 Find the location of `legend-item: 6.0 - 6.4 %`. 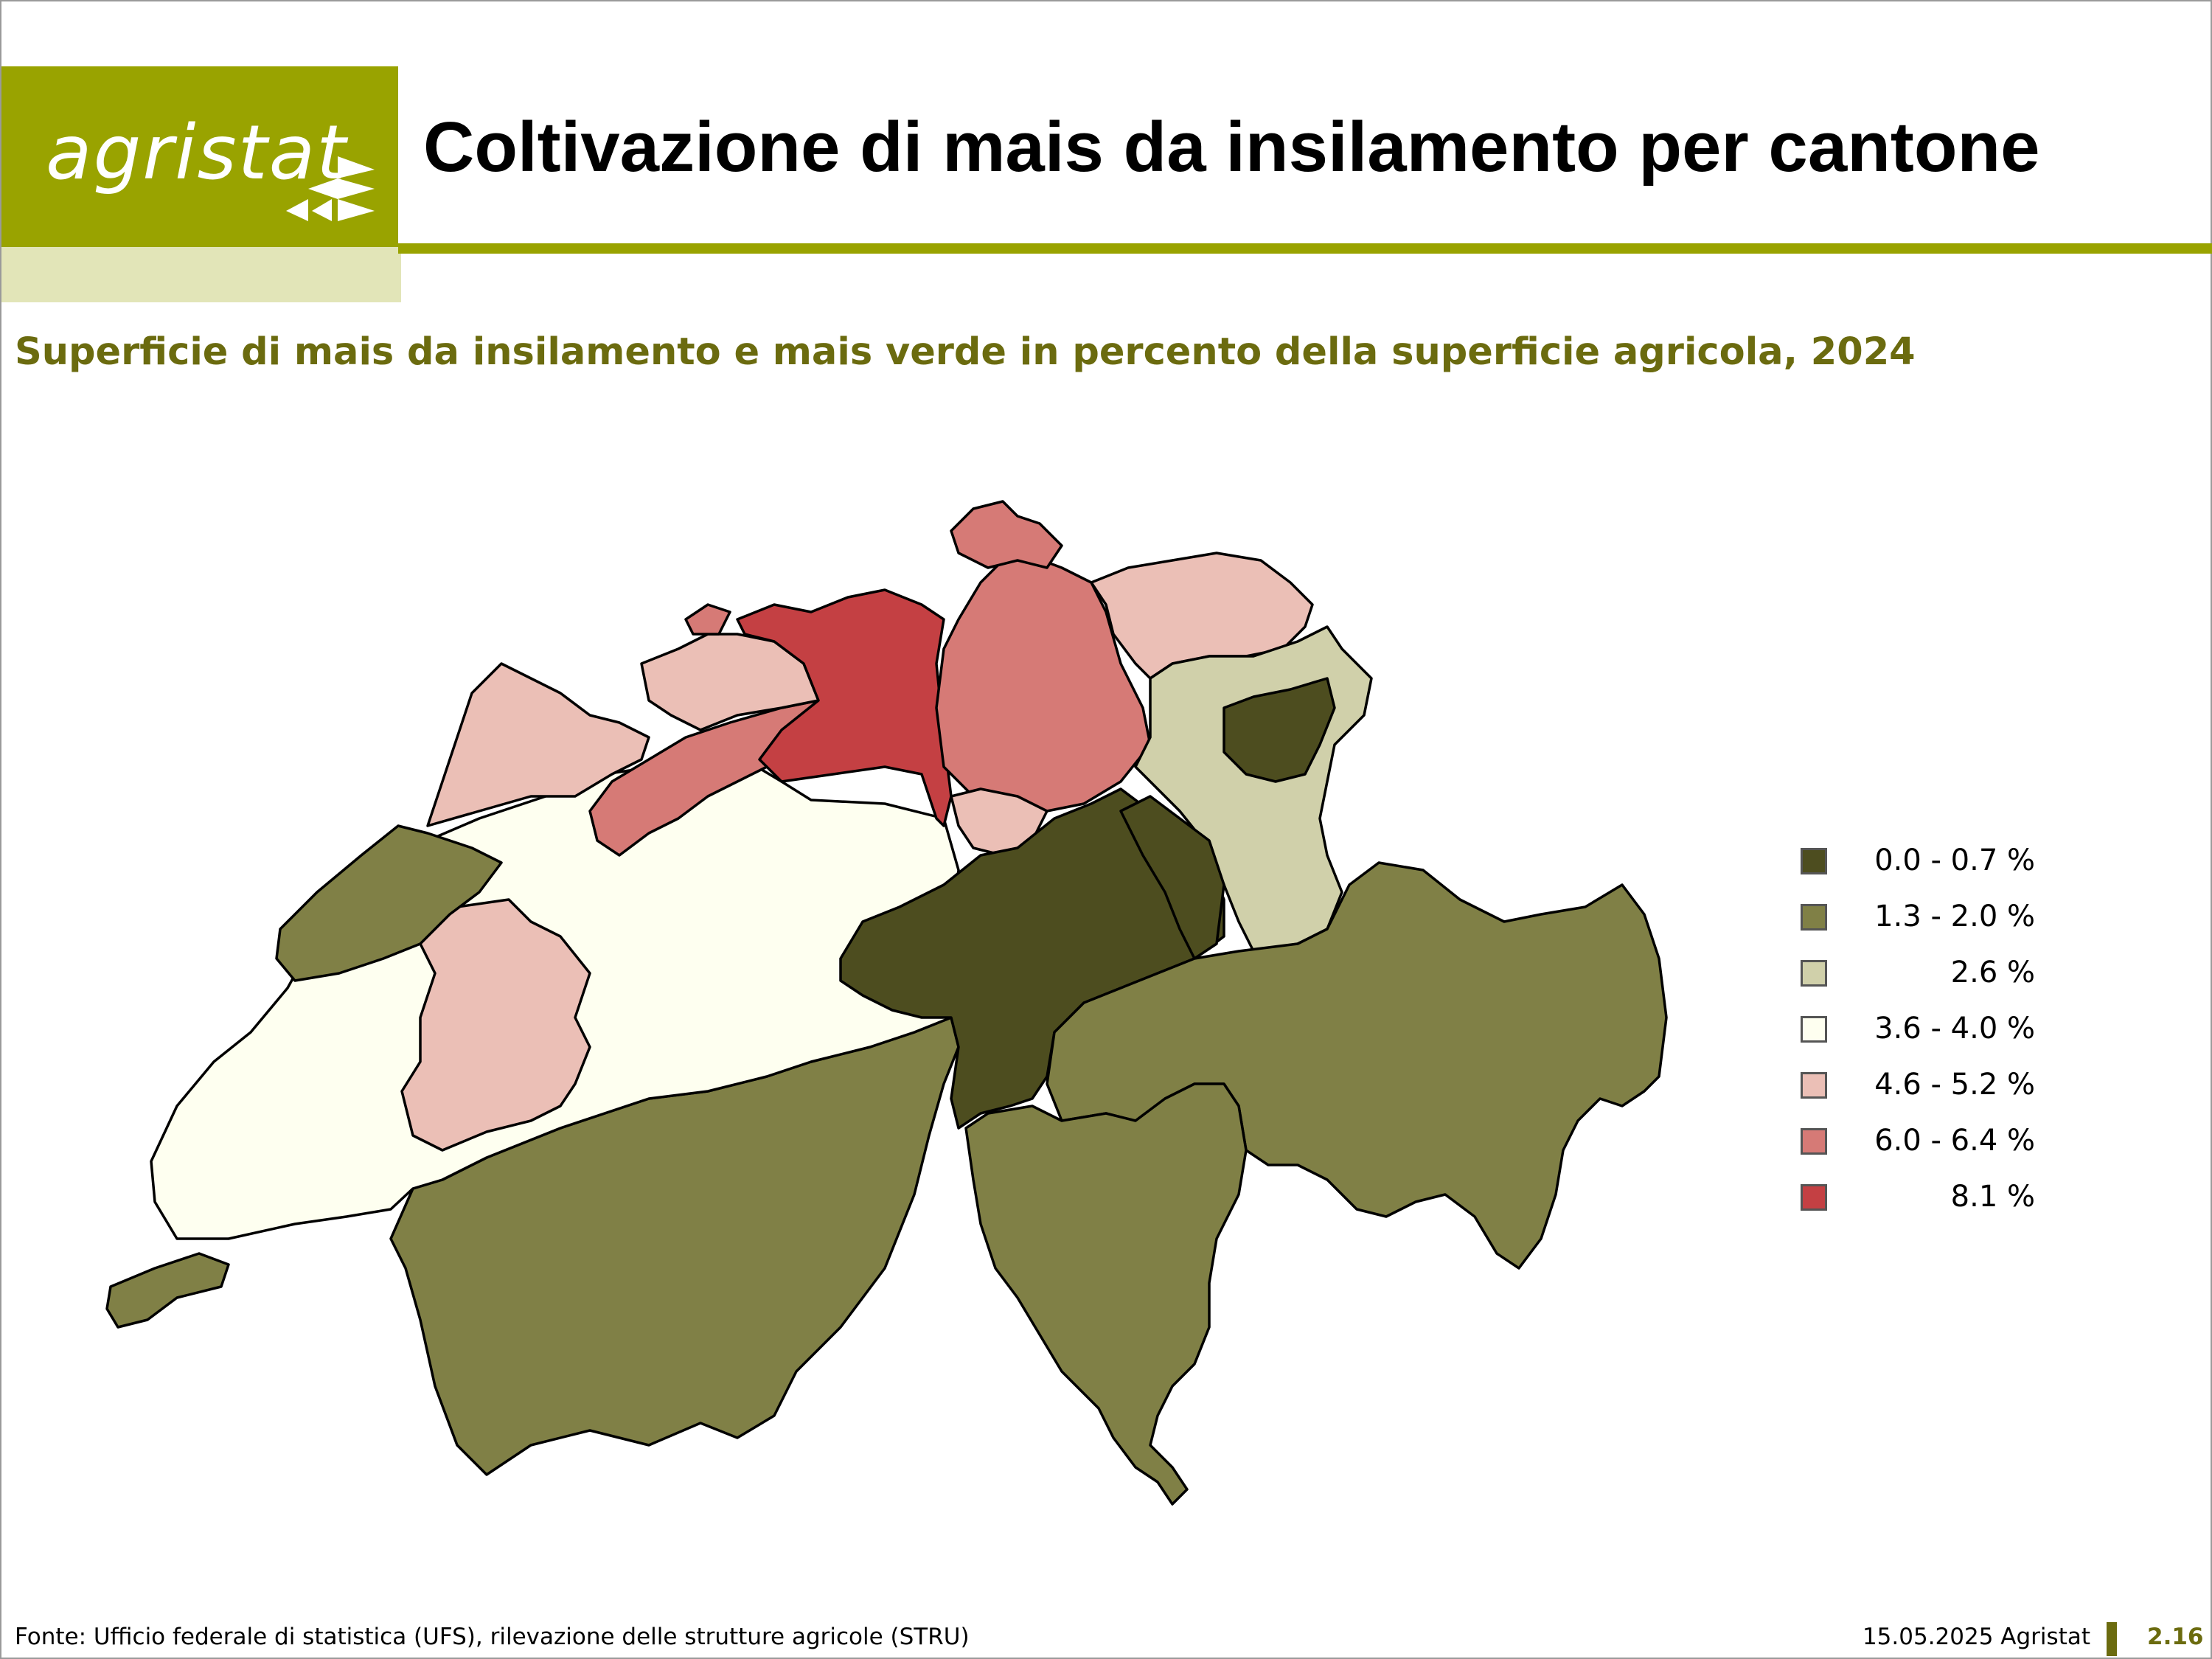

legend-item: 6.0 - 6.4 % is located at coordinates (1917, 1154).